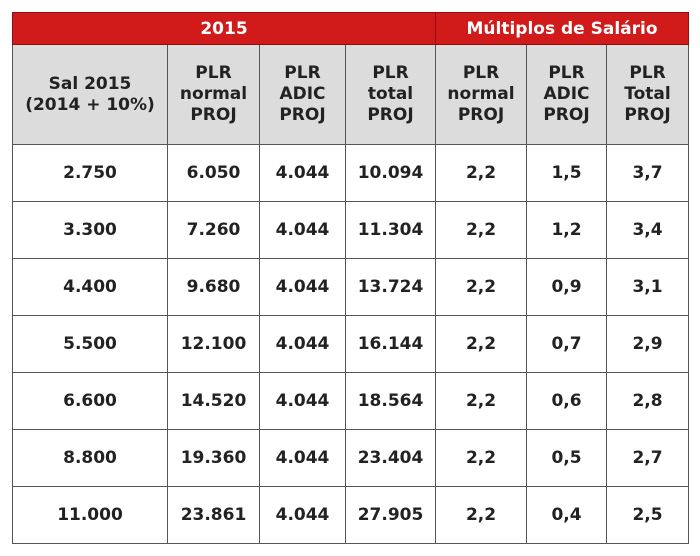 Image resolution: width=700 pixels, height=556 pixels. What do you see at coordinates (648, 287) in the screenshot?
I see `table-cell: 3,1` at bounding box center [648, 287].